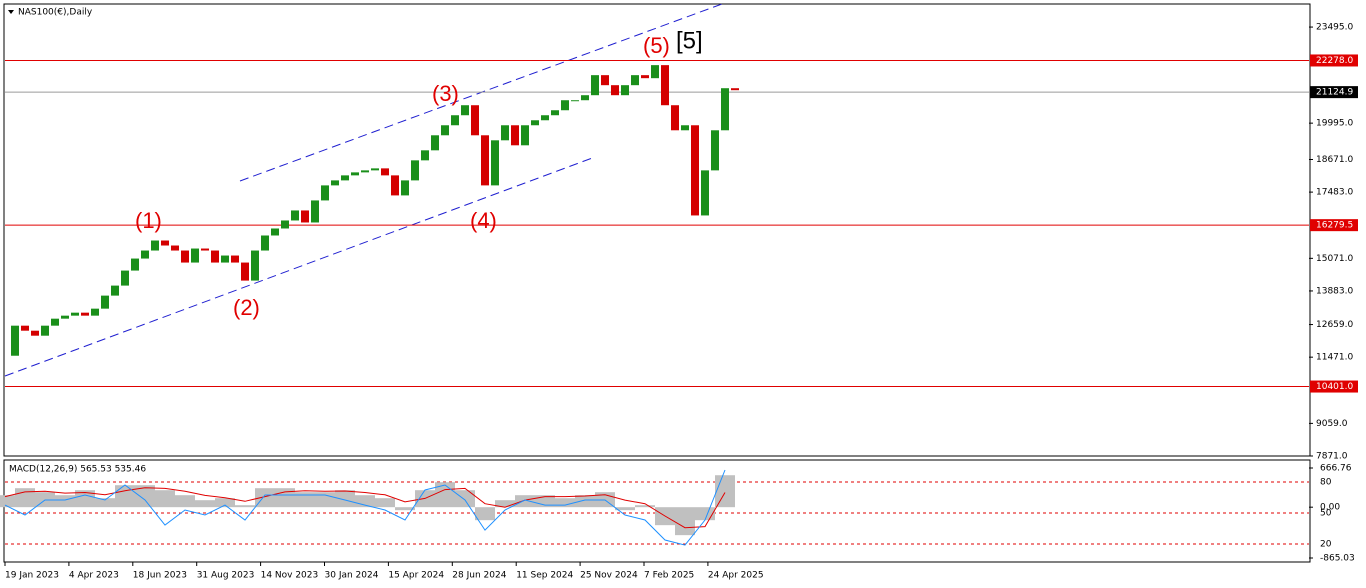  What do you see at coordinates (1332, 424) in the screenshot?
I see `y-tick-label: 9059.0` at bounding box center [1332, 424].